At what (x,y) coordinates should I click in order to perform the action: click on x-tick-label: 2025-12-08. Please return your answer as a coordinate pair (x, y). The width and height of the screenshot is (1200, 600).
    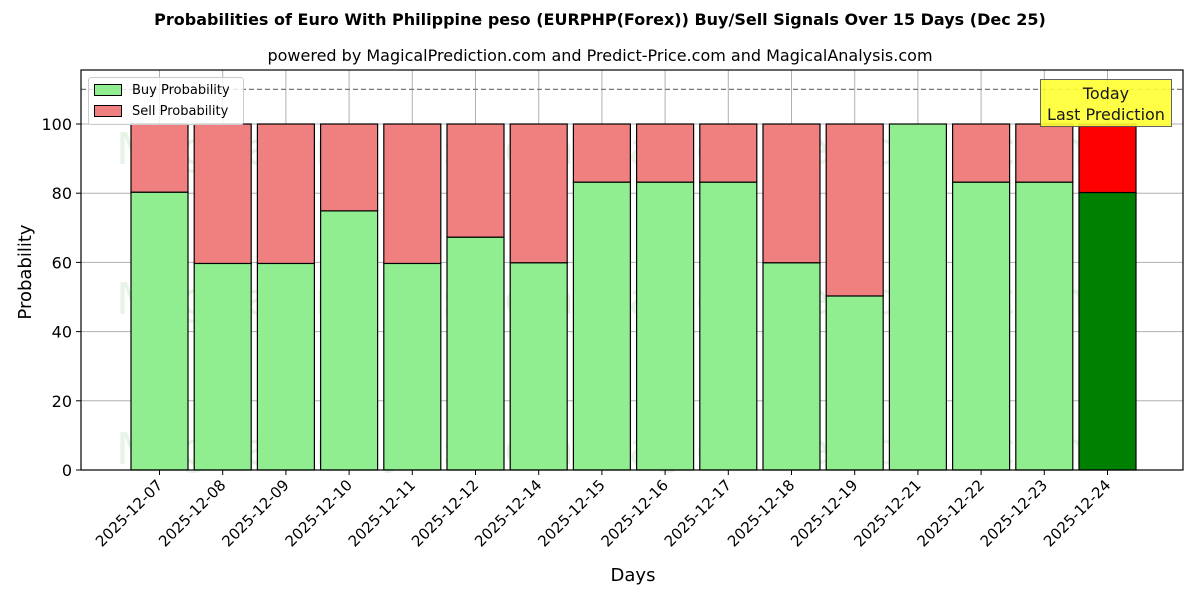
    Looking at the image, I should click on (192, 513).